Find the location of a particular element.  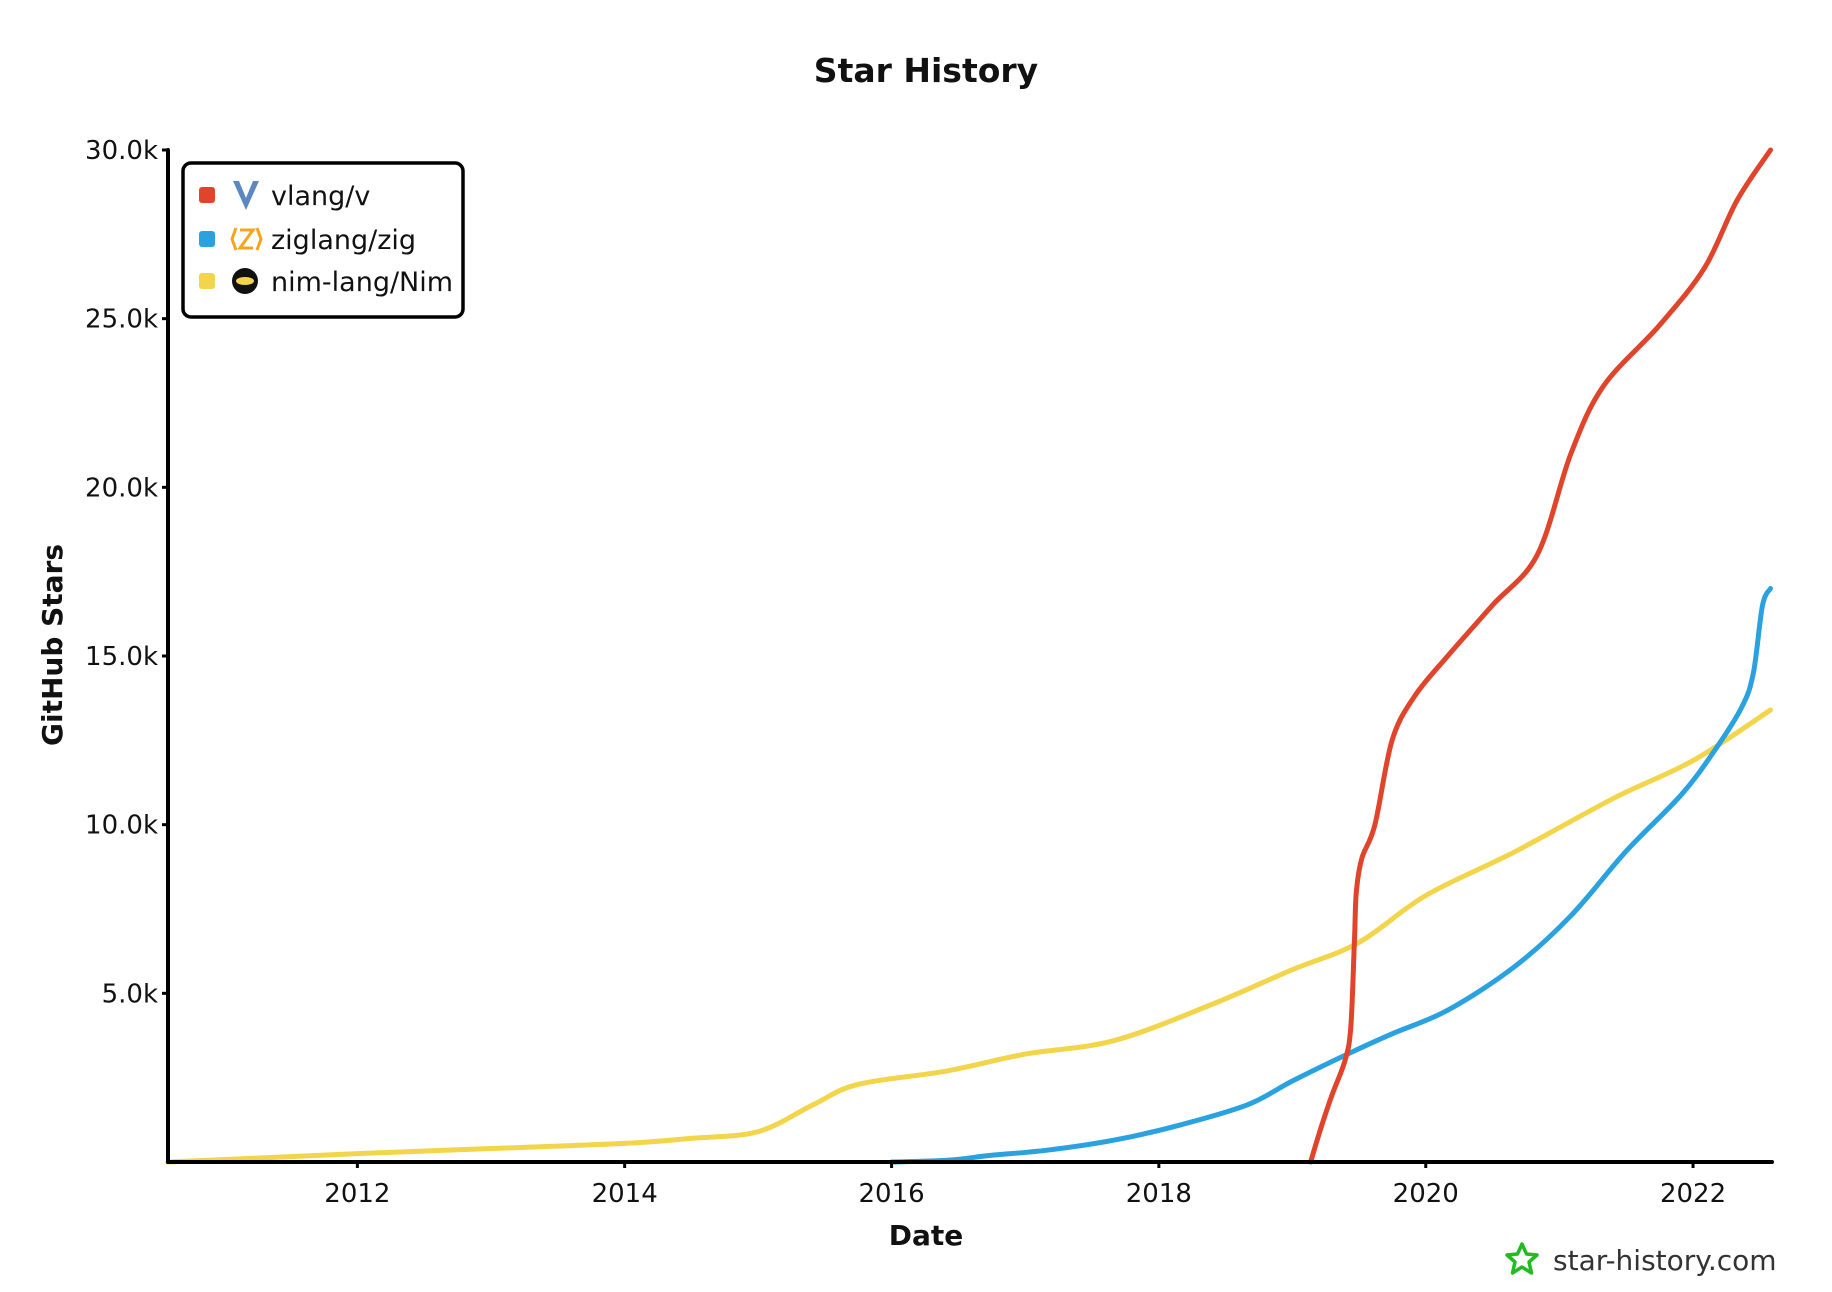

legend-item-zig: ziglang/zig is located at coordinates (307, 240).